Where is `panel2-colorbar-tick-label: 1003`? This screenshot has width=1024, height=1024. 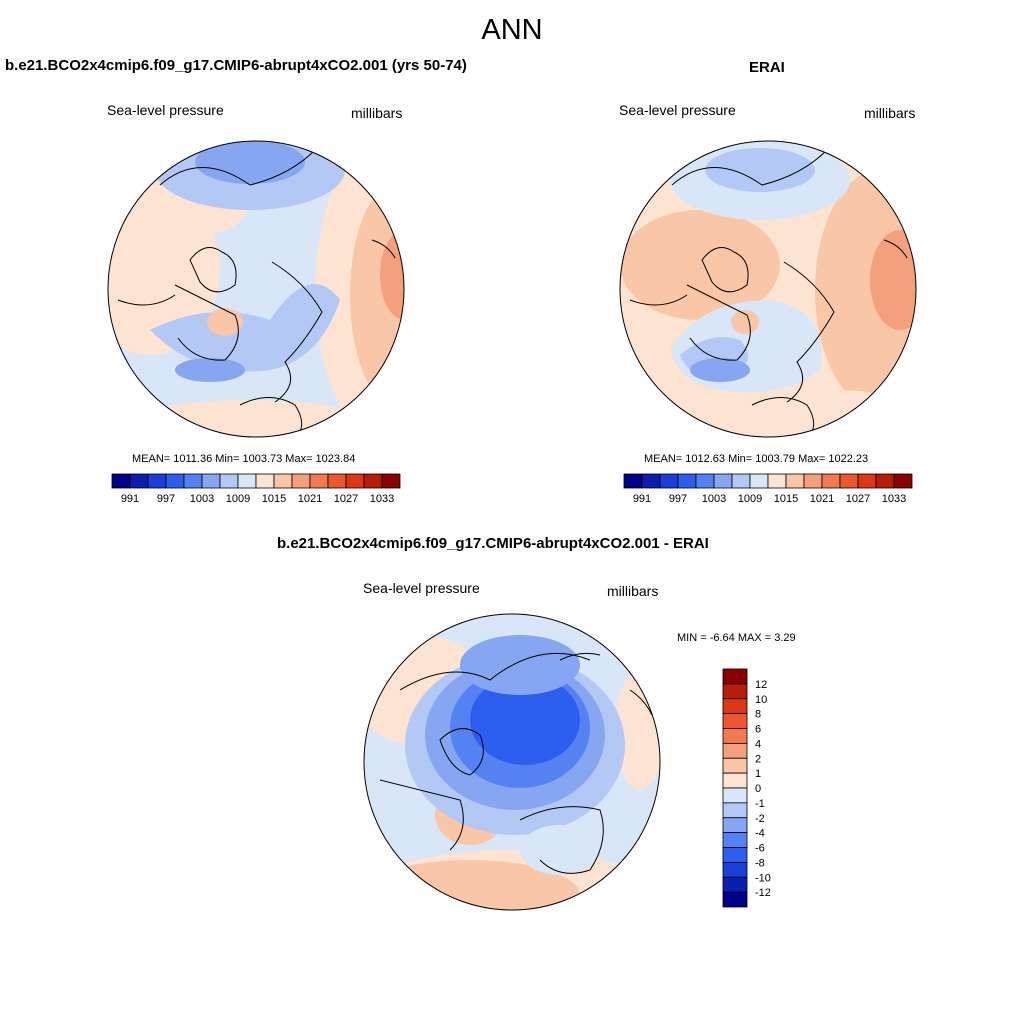
panel2-colorbar-tick-label: 1003 is located at coordinates (714, 499).